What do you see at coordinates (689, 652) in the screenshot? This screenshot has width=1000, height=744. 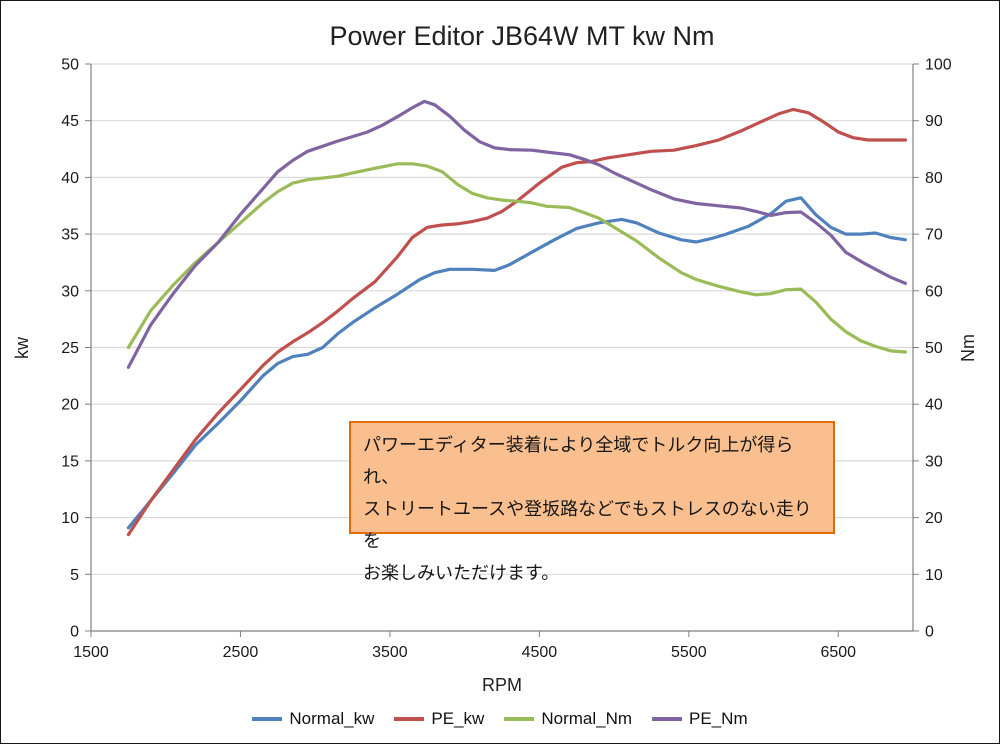 I see `x-axis-tick-label: 5500` at bounding box center [689, 652].